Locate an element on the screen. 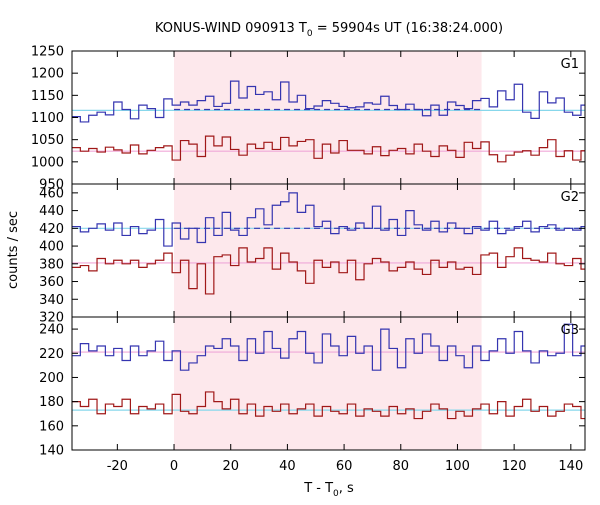  x-axis: -20 0 20 40 60 80 100 120 140 is located at coordinates (345, 466).